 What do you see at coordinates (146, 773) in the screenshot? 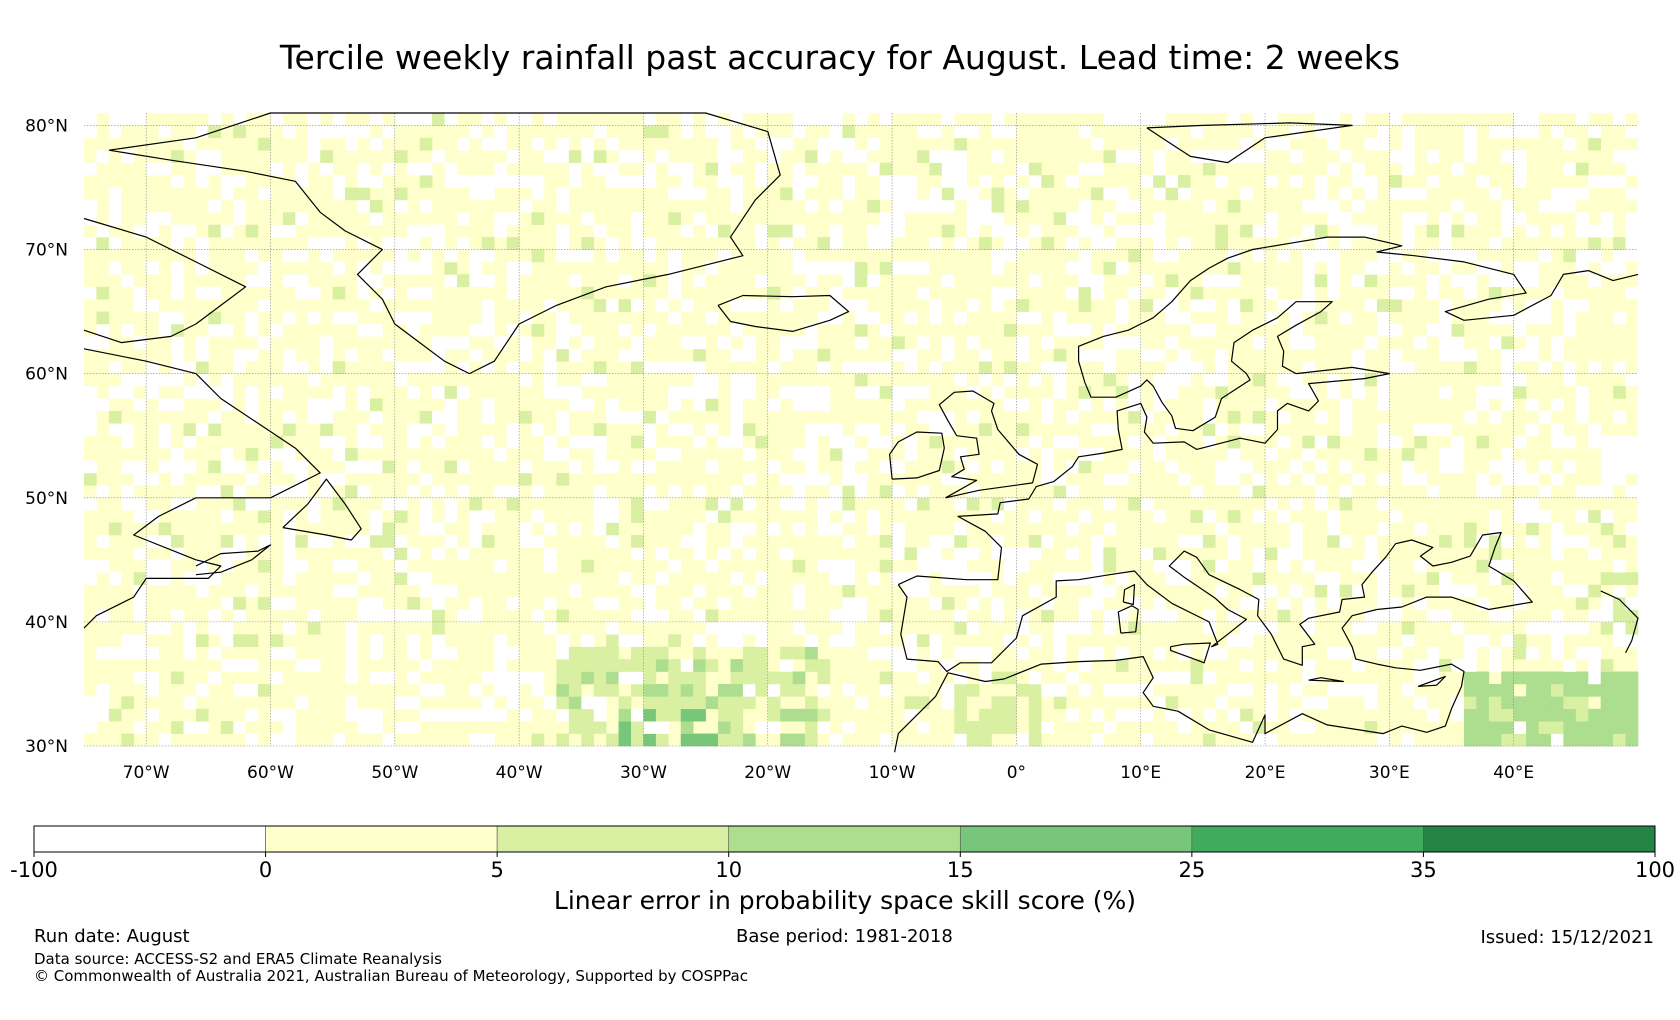
I see `longitude-label: 70°W` at bounding box center [146, 773].